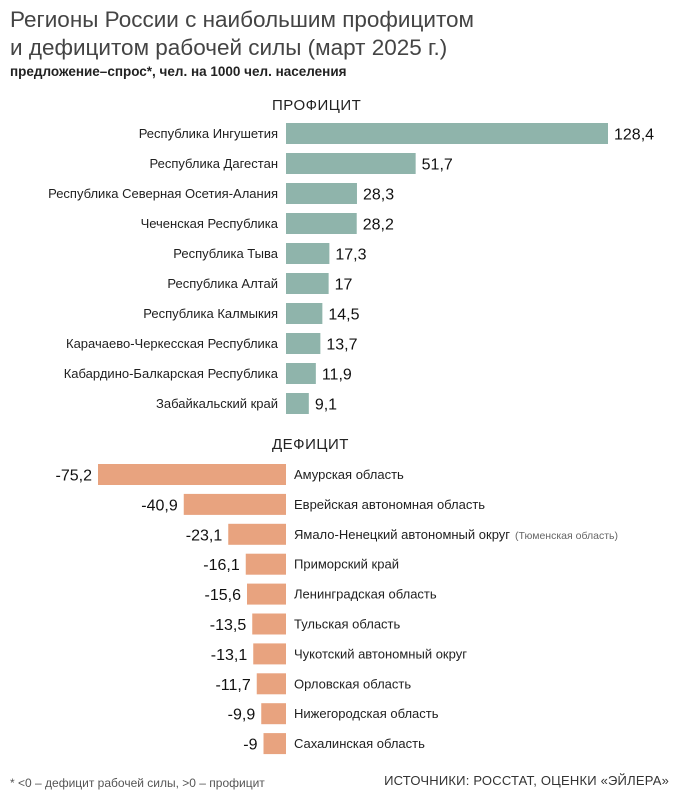 The image size is (679, 800). Describe the element at coordinates (634, 135) in the screenshot. I see `surplus-value-label: 128,4` at that location.